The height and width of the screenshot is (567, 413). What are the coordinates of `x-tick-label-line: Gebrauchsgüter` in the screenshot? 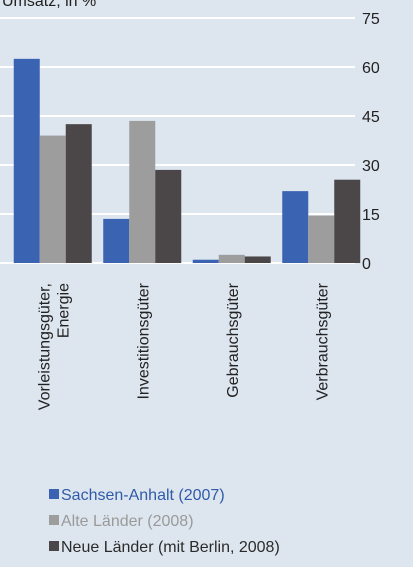 It's located at (233, 339).